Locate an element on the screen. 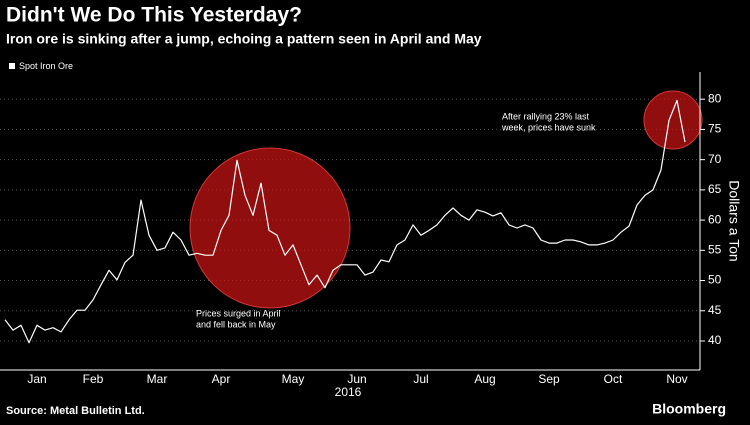  y-tick-label: 50 is located at coordinates (715, 280).